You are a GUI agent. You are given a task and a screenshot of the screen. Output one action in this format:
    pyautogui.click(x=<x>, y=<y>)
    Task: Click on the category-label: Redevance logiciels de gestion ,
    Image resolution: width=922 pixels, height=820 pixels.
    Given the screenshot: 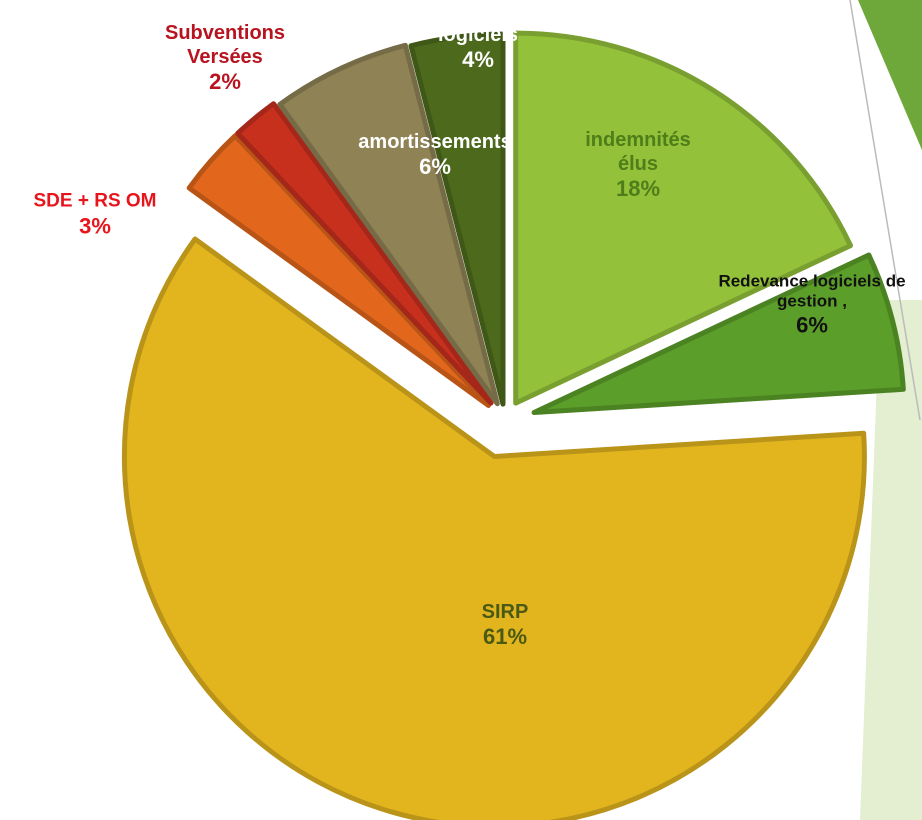 What is the action you would take?
    pyautogui.click(x=812, y=291)
    